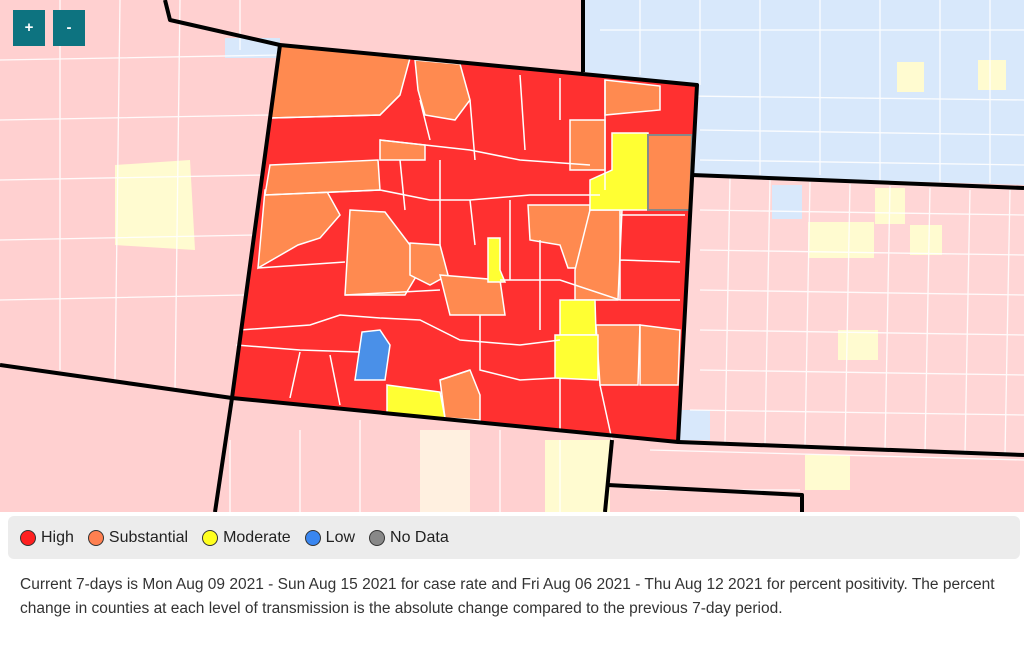 The image size is (1024, 645). Describe the element at coordinates (155, 205) in the screenshot. I see `utah-moderate-county` at that location.